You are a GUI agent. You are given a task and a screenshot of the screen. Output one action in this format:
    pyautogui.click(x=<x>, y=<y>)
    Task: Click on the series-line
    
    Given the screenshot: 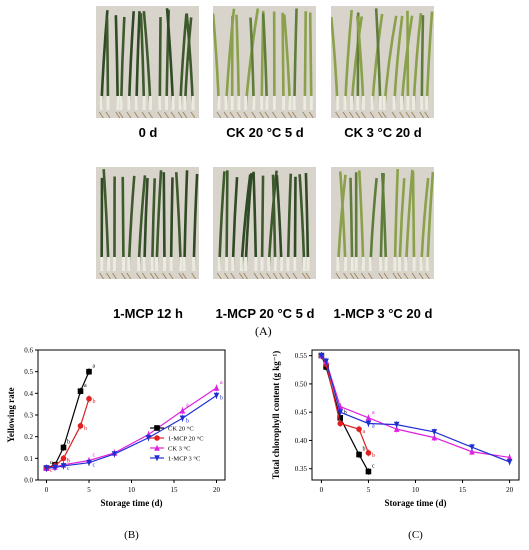 What is the action you would take?
    pyautogui.click(x=415, y=409)
    